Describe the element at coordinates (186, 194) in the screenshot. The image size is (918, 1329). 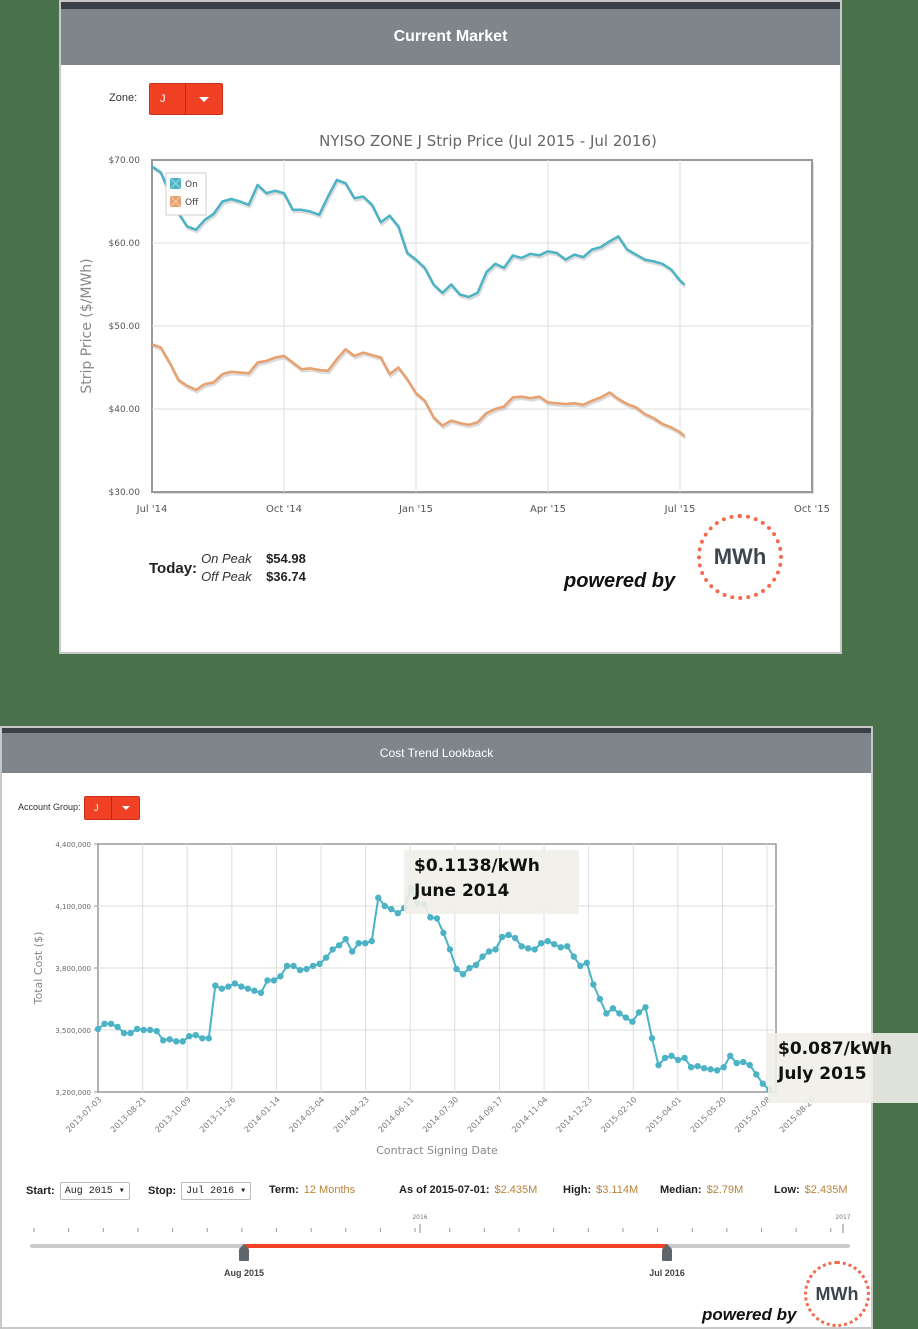
I see `chart-legend: On Off` at that location.